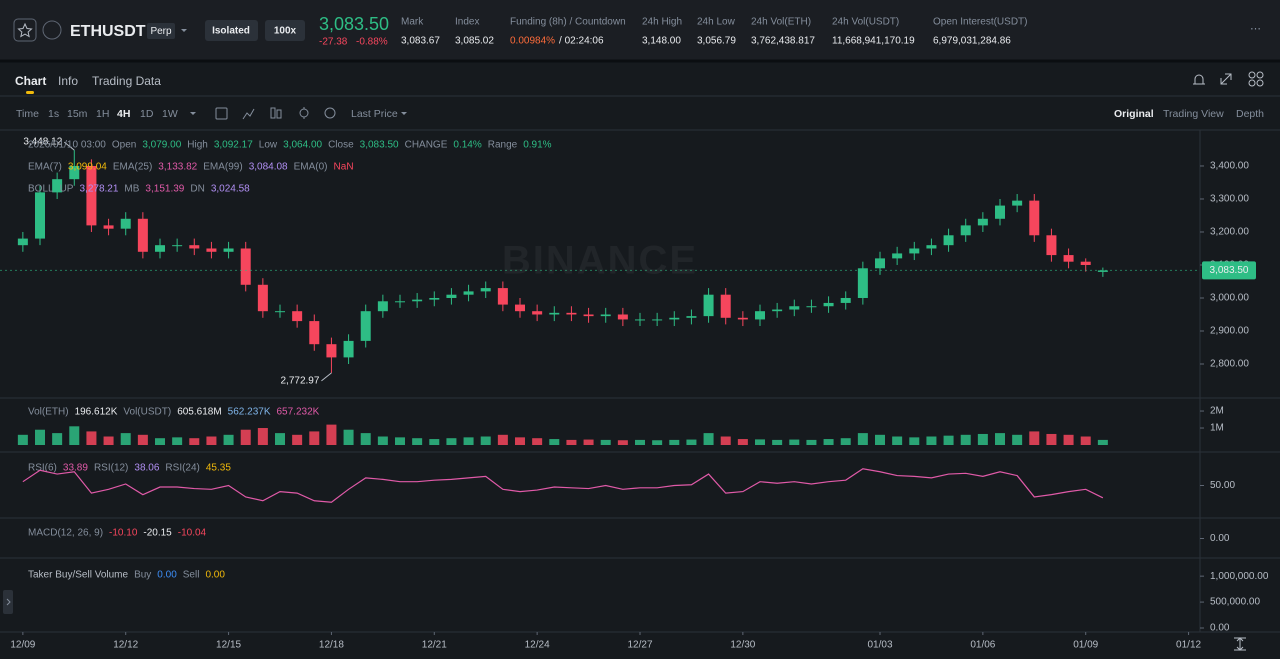 The image size is (1280, 659). What do you see at coordinates (78, 575) in the screenshot?
I see `legend-item: Taker Buy/Sell Volume` at bounding box center [78, 575].